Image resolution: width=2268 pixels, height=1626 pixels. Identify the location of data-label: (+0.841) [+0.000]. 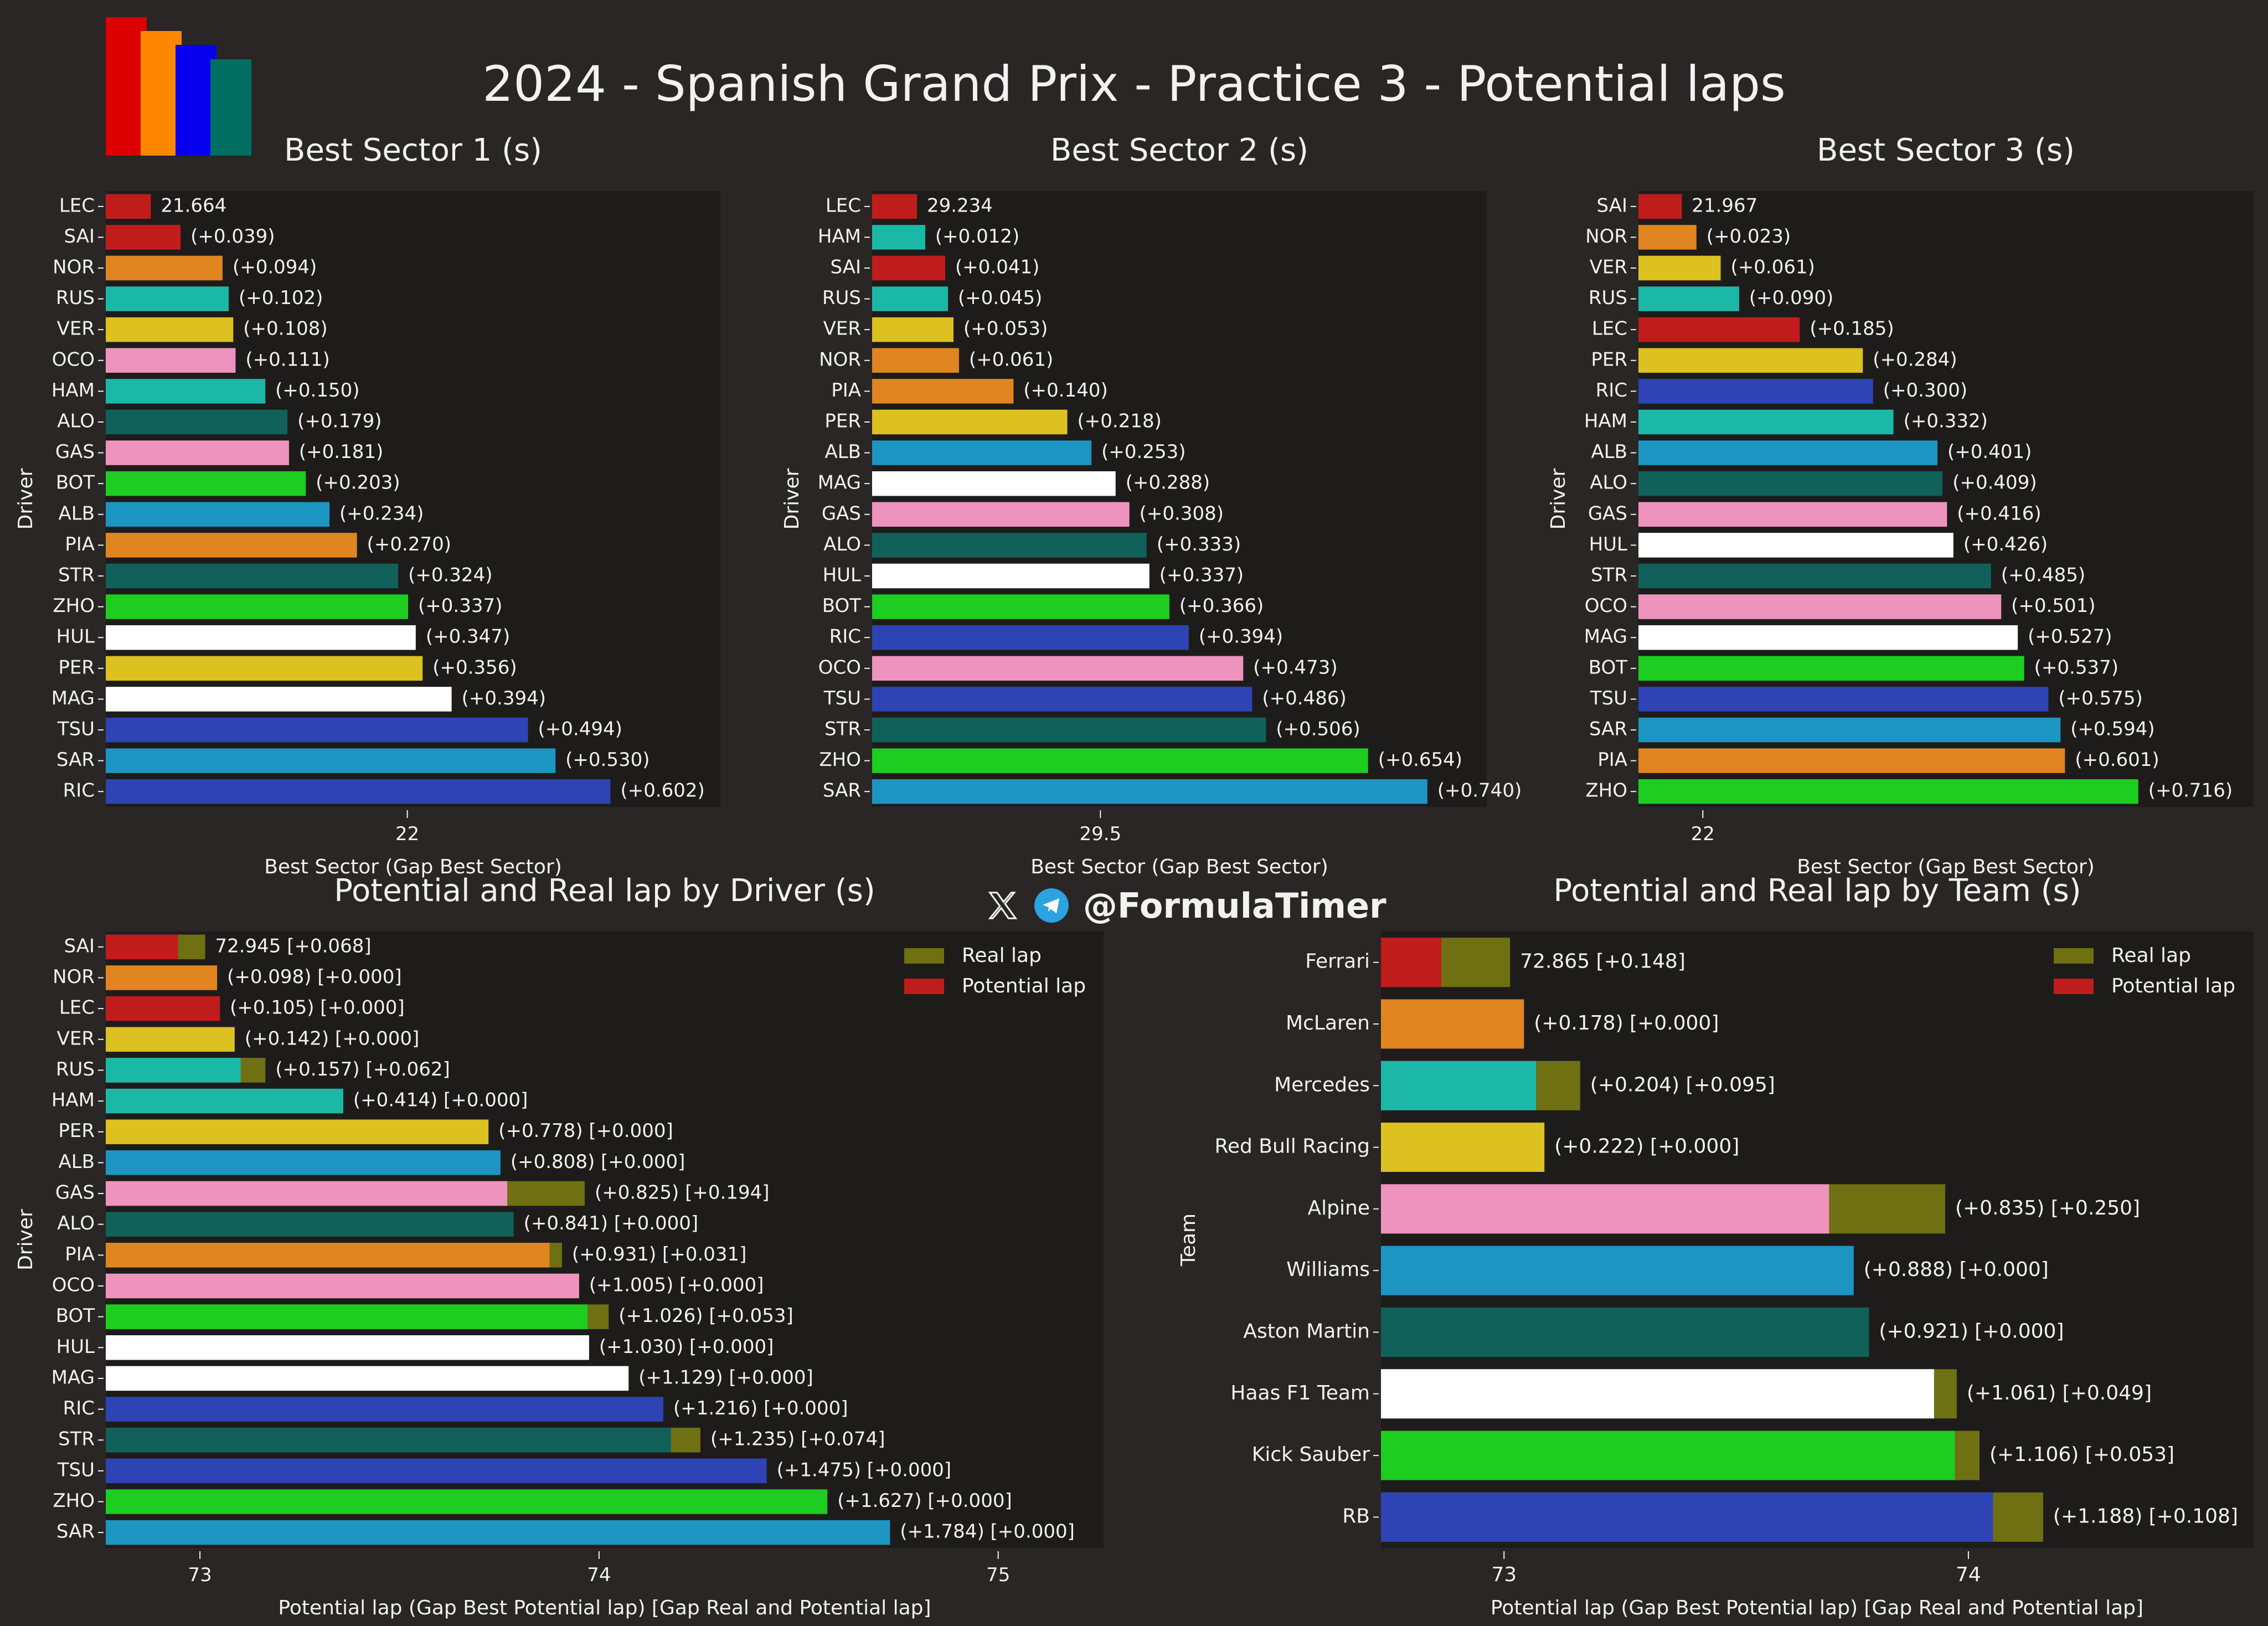
(611, 1223).